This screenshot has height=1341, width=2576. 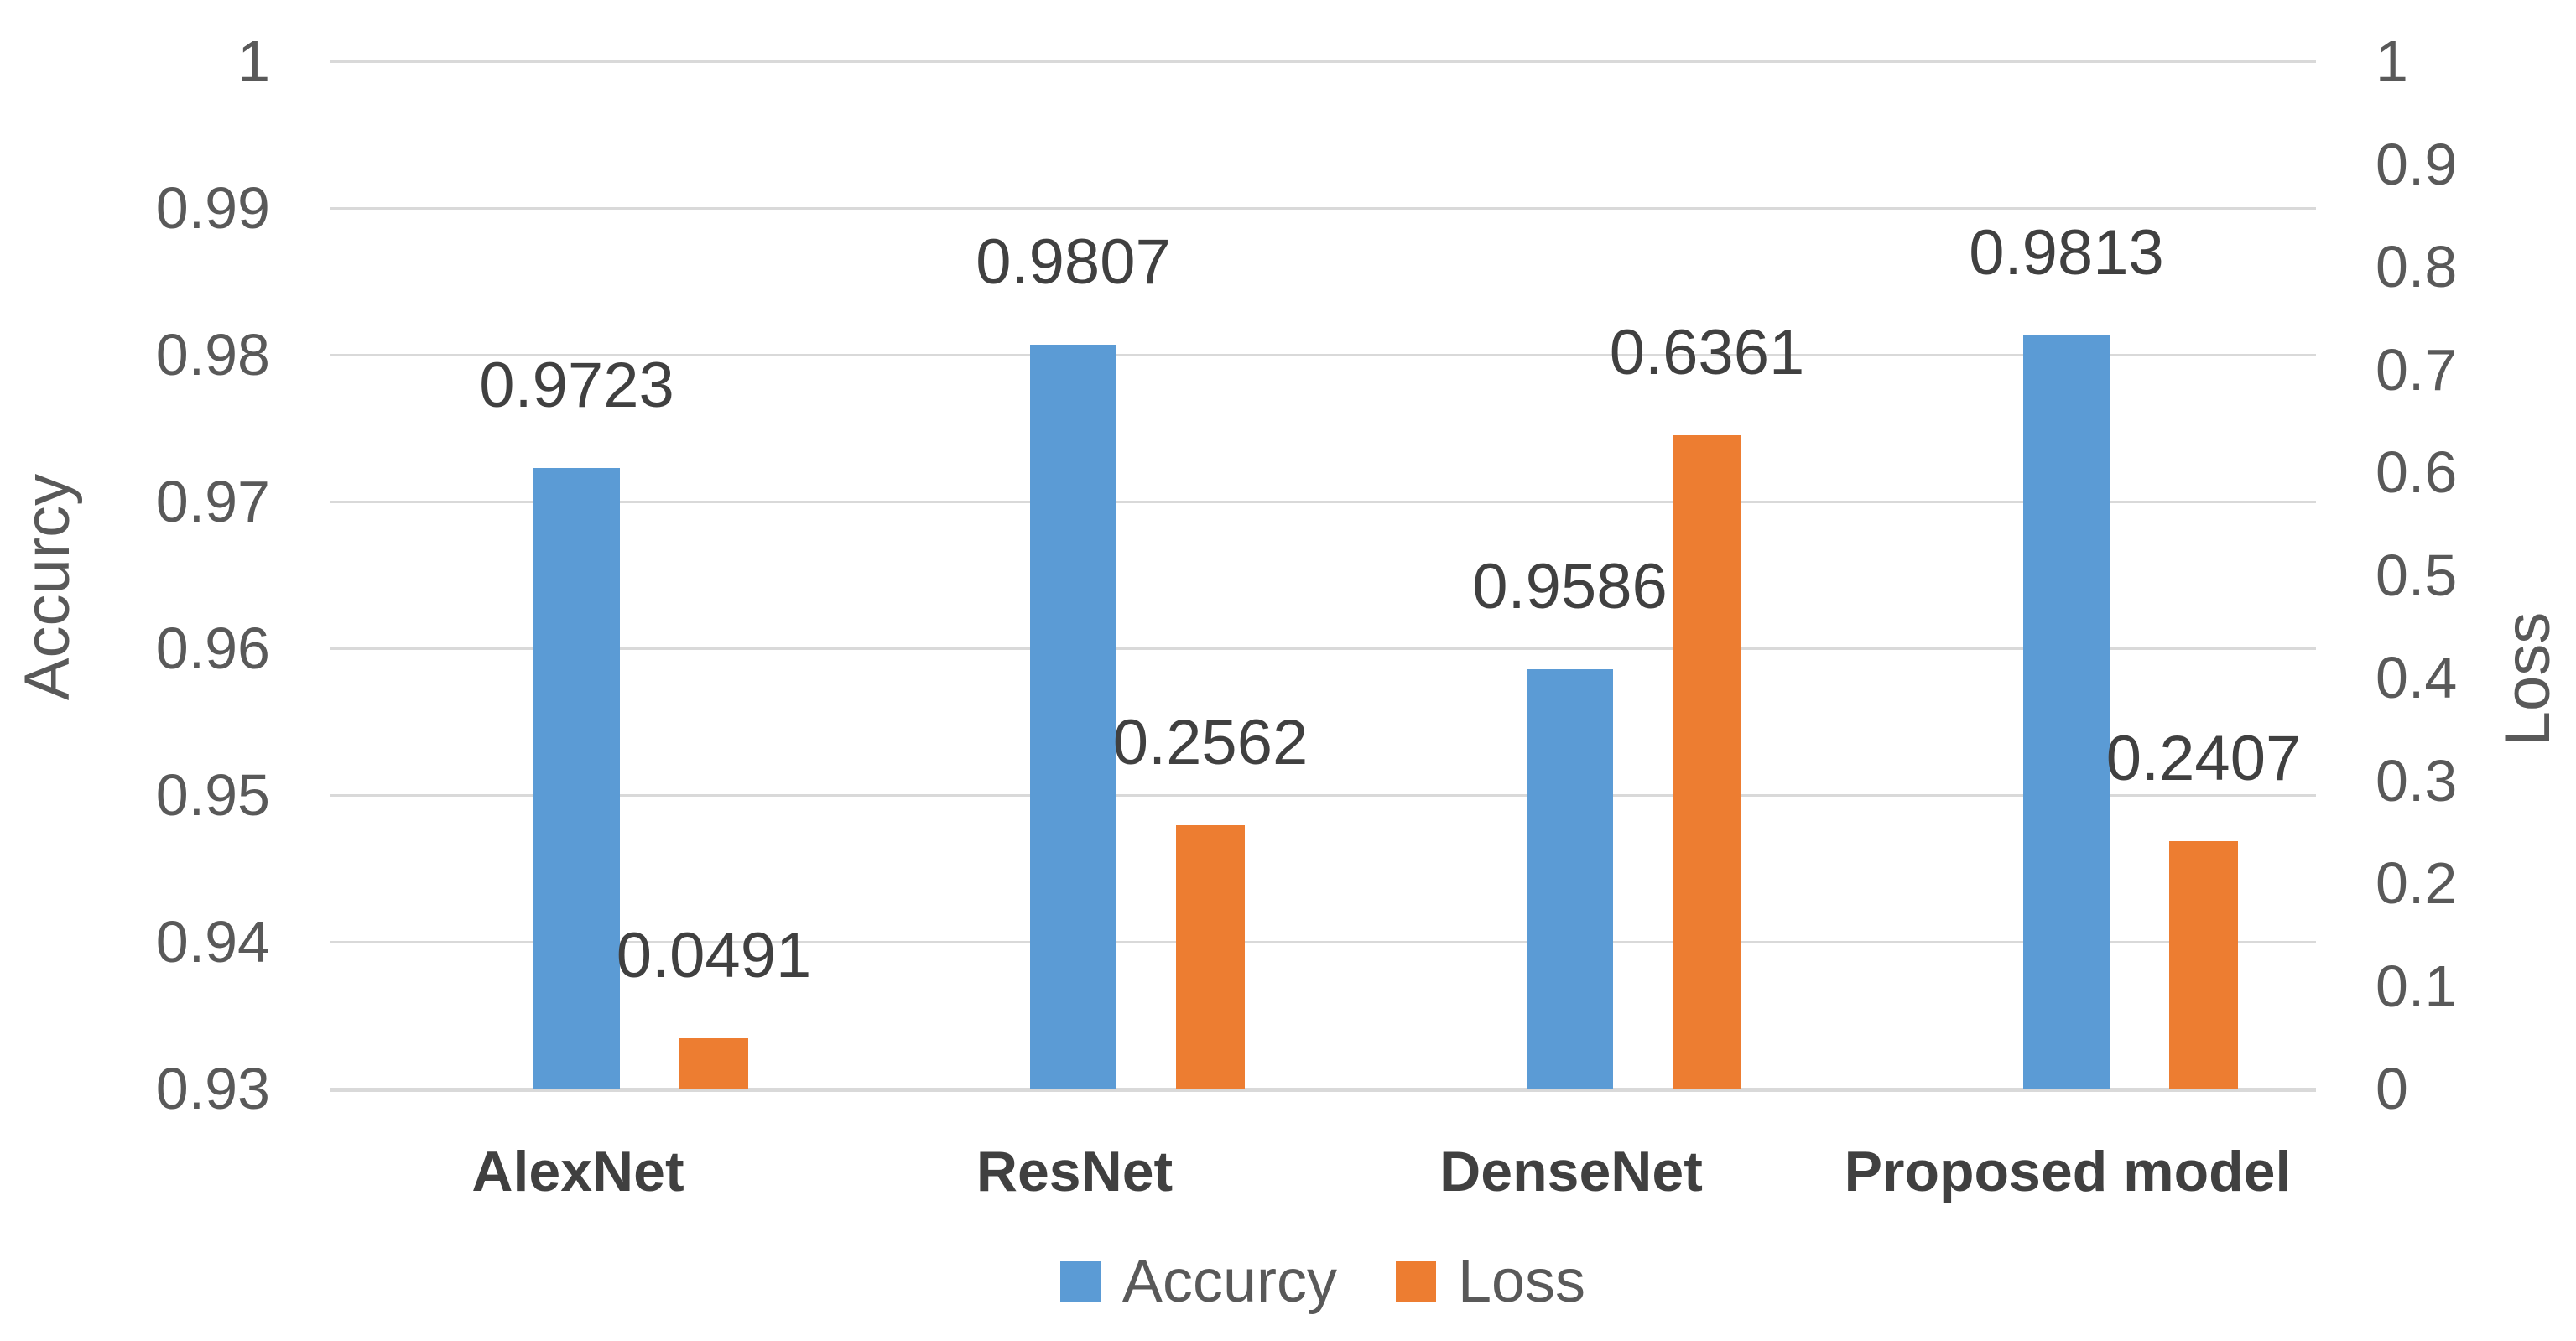 I want to click on left-axis-tick-0-94: 0.94, so click(x=212, y=942).